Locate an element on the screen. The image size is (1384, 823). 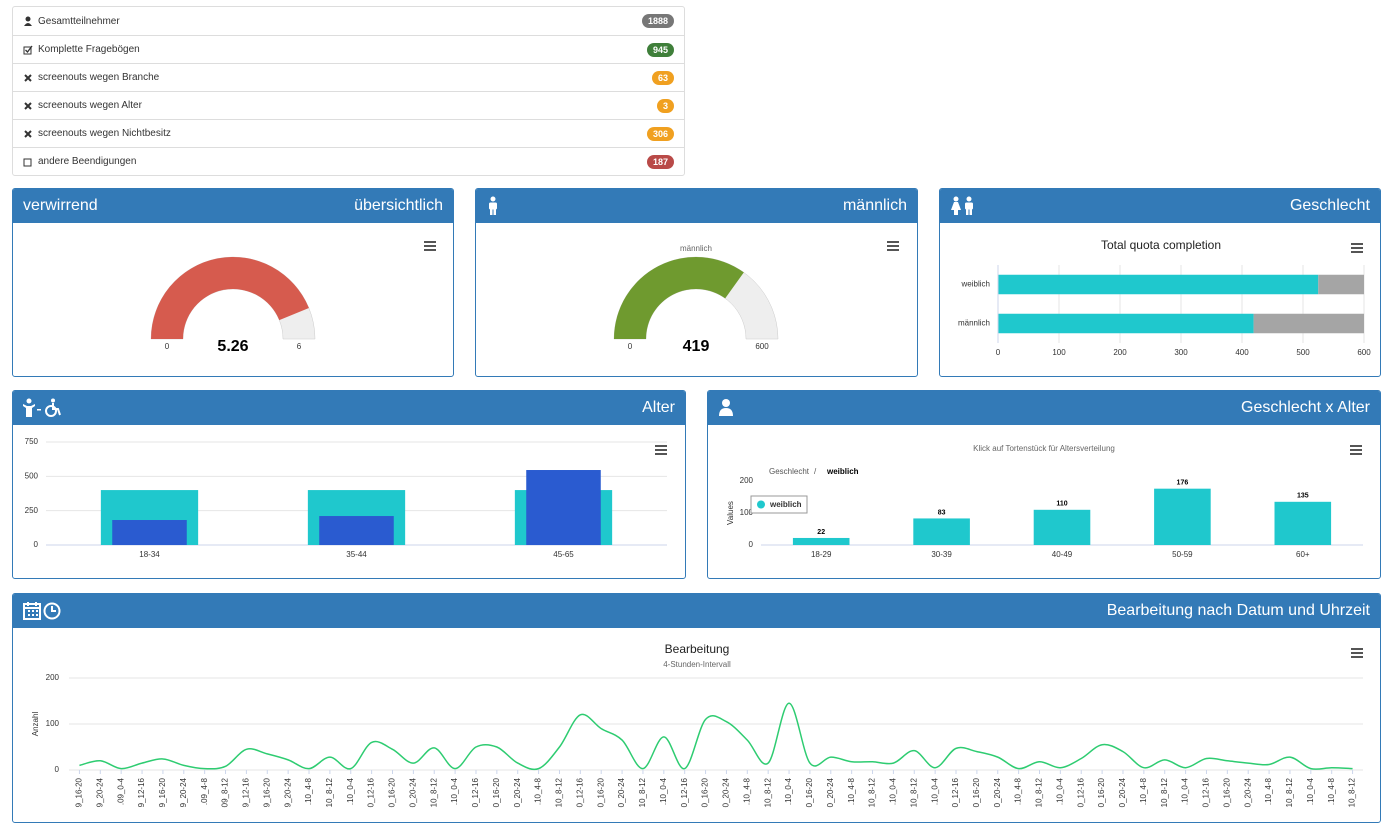
x-tick-label: 600 is located at coordinates (1364, 352).